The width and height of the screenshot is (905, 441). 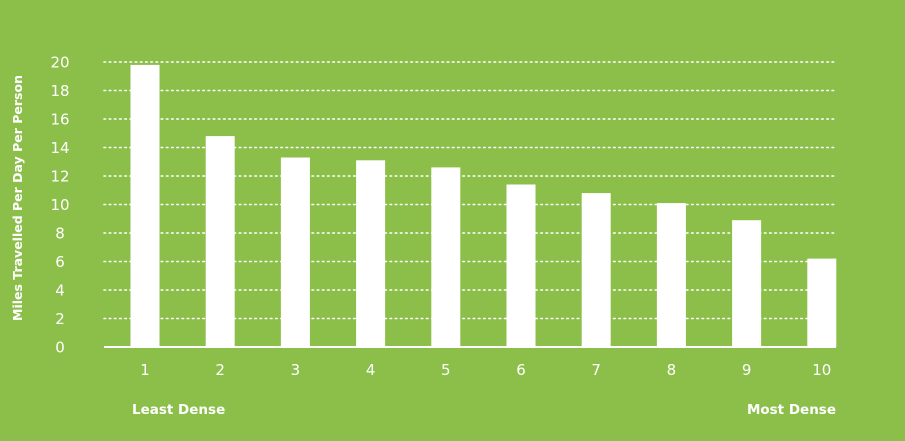 What do you see at coordinates (178, 410) in the screenshot?
I see `least-dense-label: Least Dense` at bounding box center [178, 410].